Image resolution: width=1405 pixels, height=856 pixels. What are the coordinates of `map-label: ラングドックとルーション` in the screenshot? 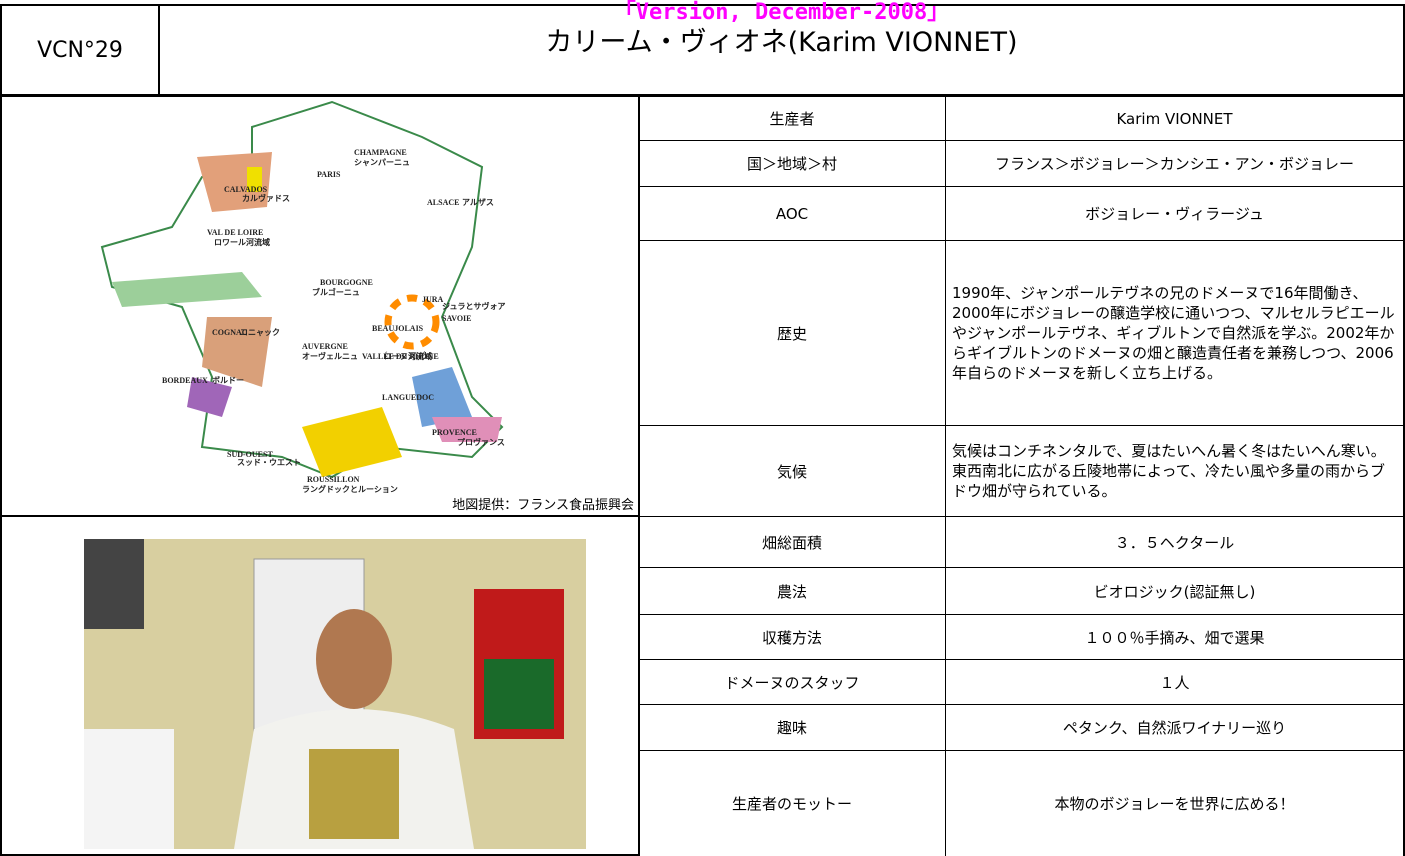 It's located at (350, 489).